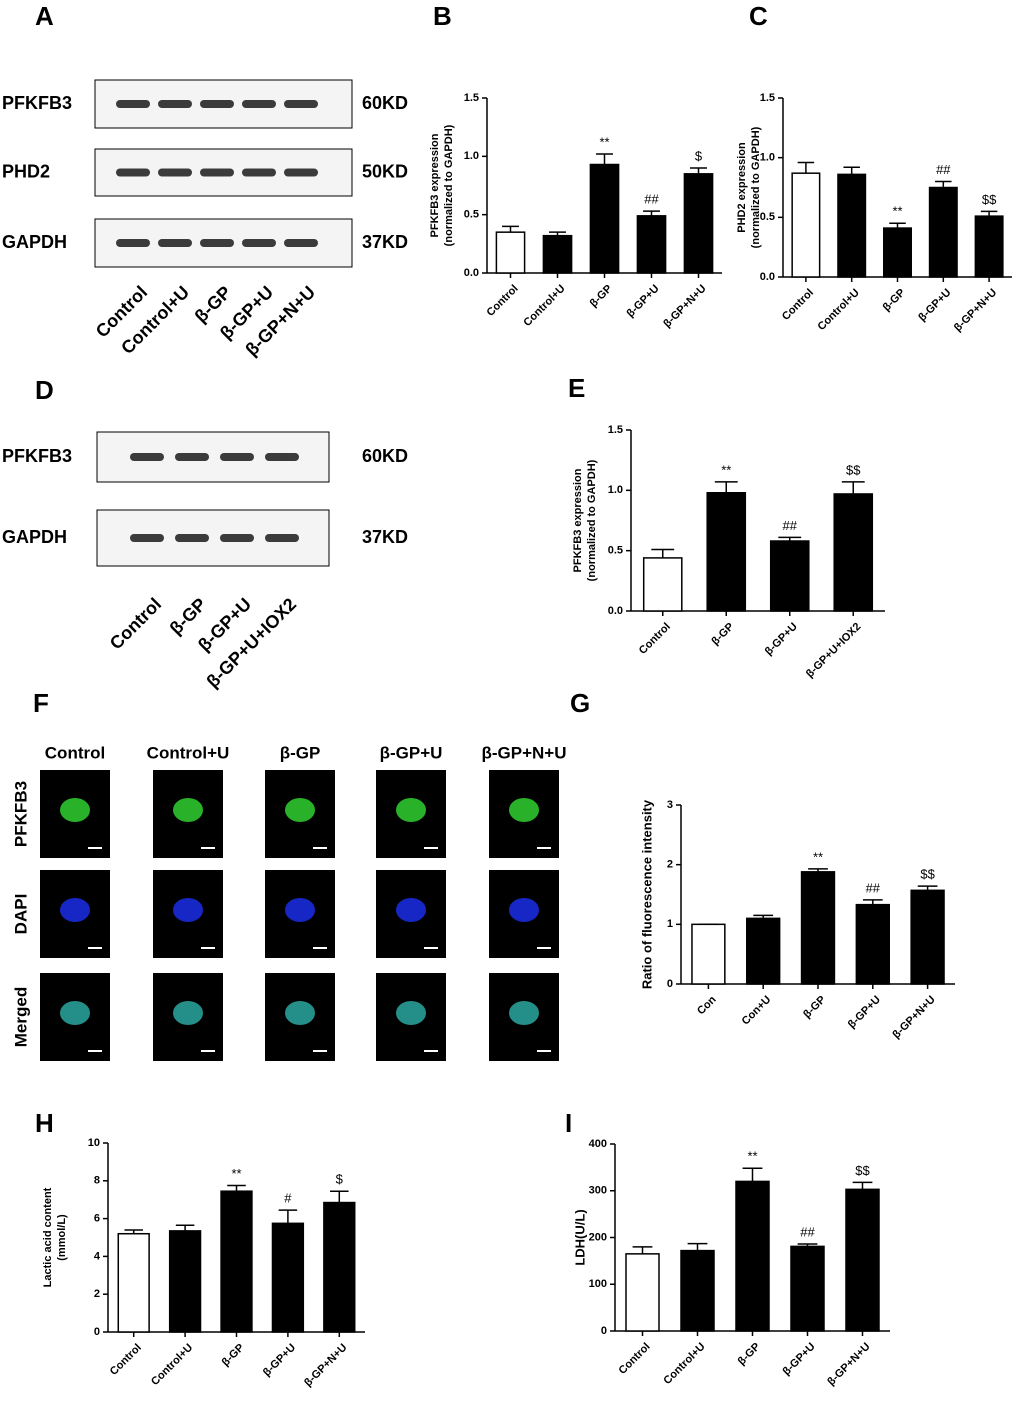  What do you see at coordinates (20, 1017) in the screenshot?
I see `row-label: Merged` at bounding box center [20, 1017].